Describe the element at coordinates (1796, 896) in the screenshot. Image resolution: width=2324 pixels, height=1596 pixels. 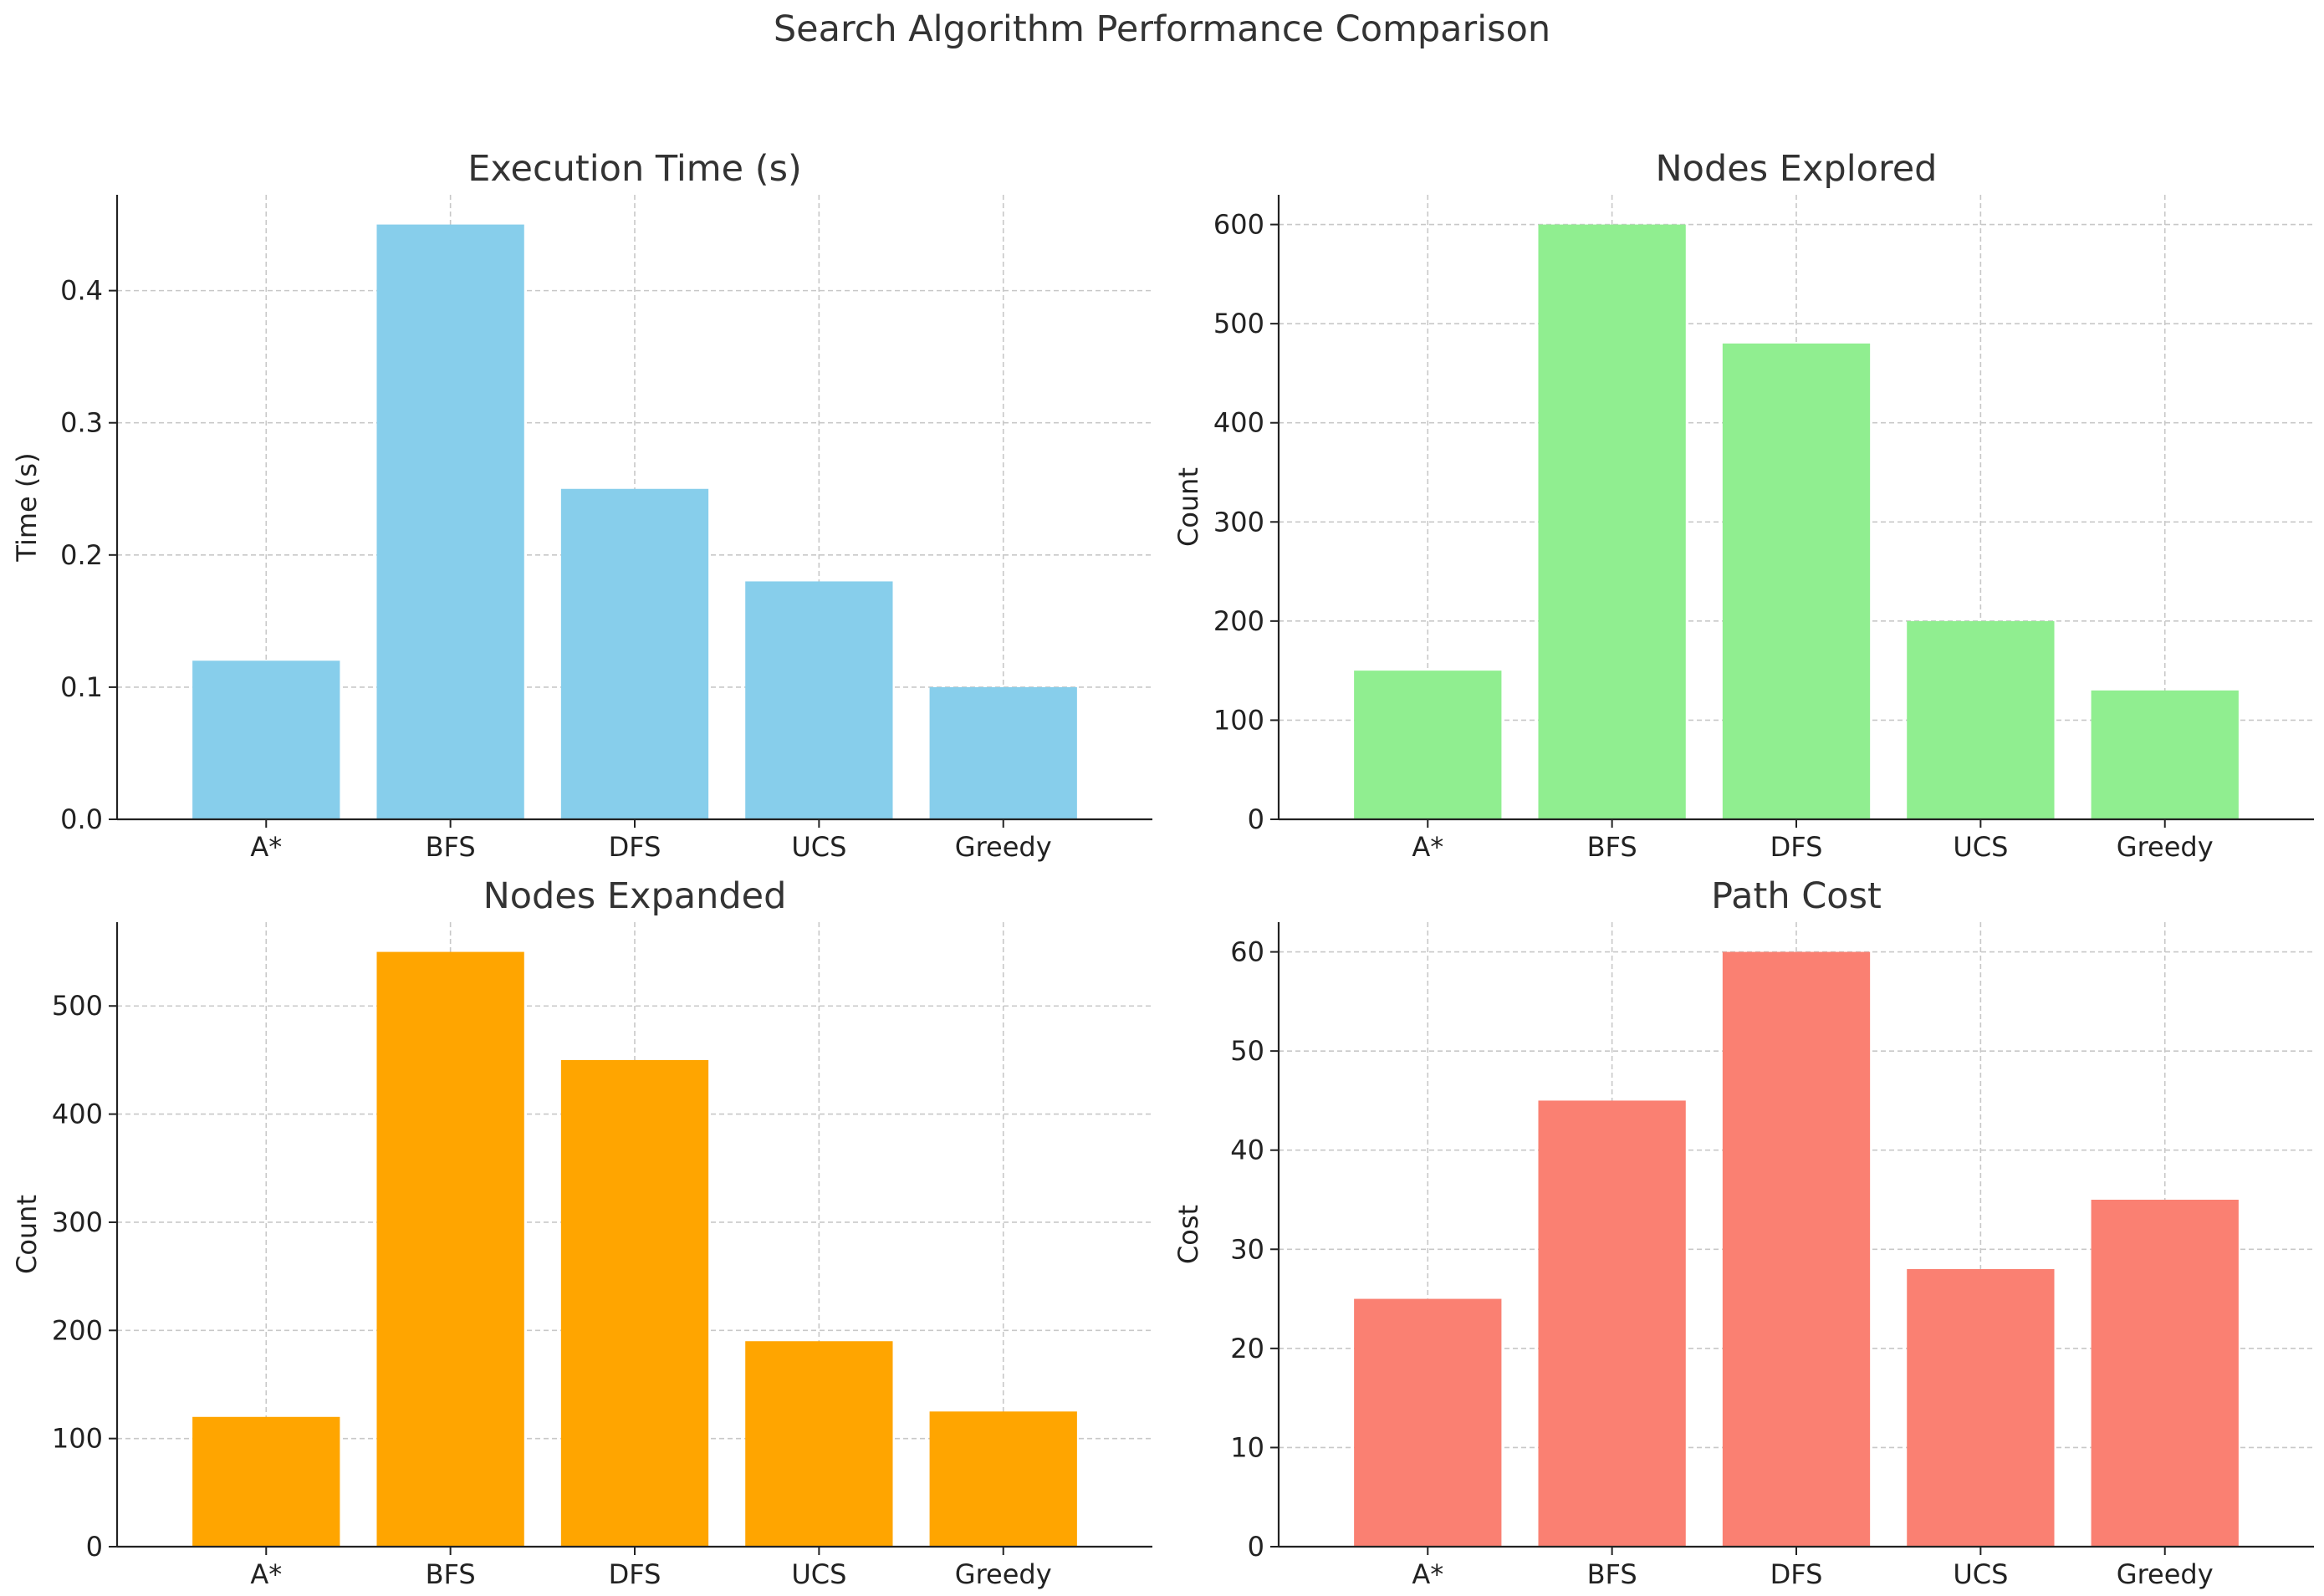
I see `chart-title: Path Cost` at that location.